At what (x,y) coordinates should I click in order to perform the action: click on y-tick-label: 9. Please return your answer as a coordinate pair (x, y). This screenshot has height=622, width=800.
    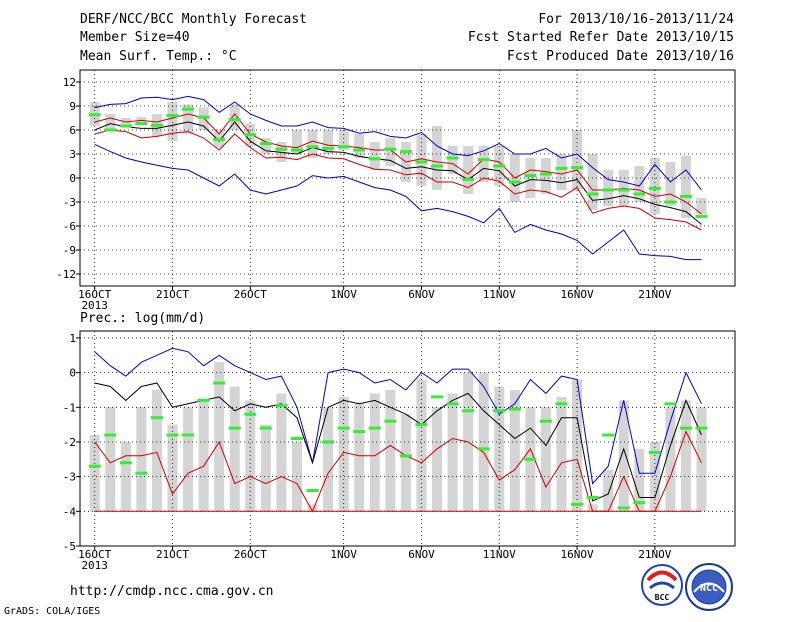
    Looking at the image, I should click on (72, 106).